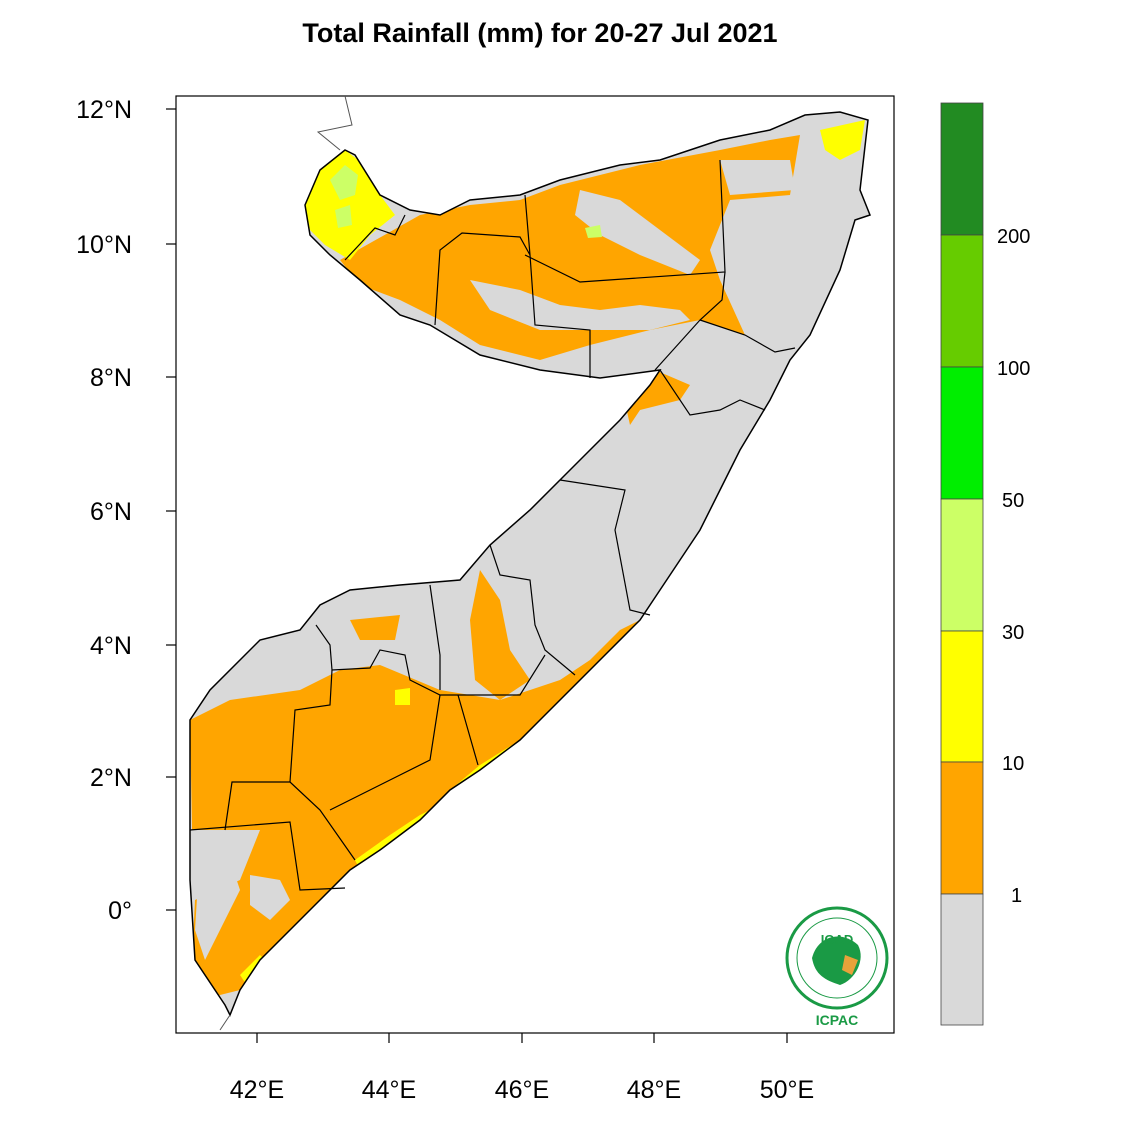  I want to click on colorbar, so click(962, 564).